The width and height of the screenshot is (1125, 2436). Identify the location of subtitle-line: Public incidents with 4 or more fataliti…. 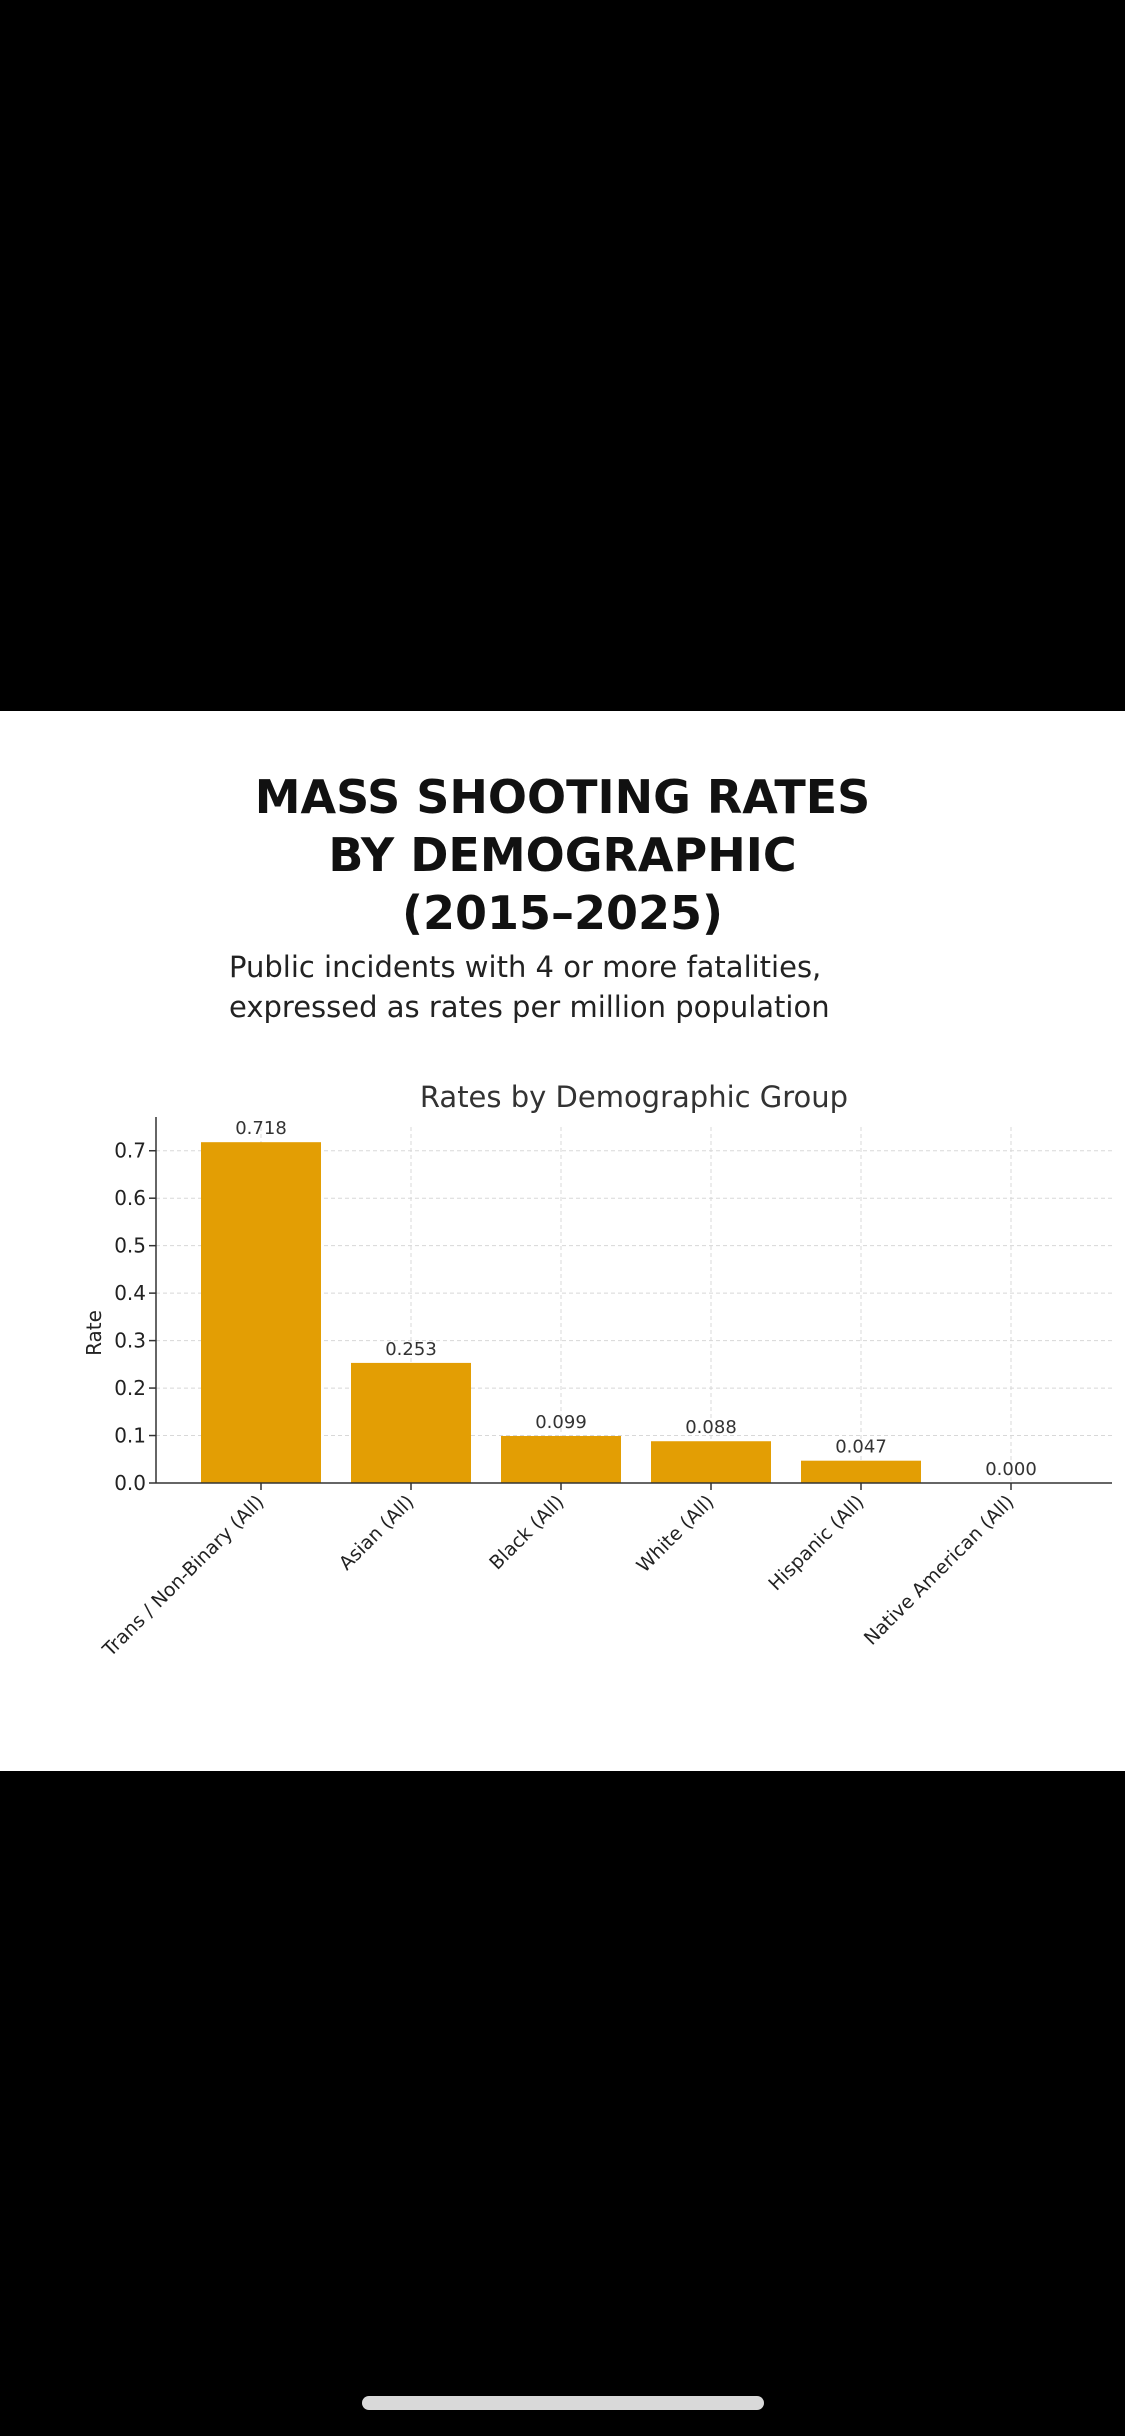
(525, 967).